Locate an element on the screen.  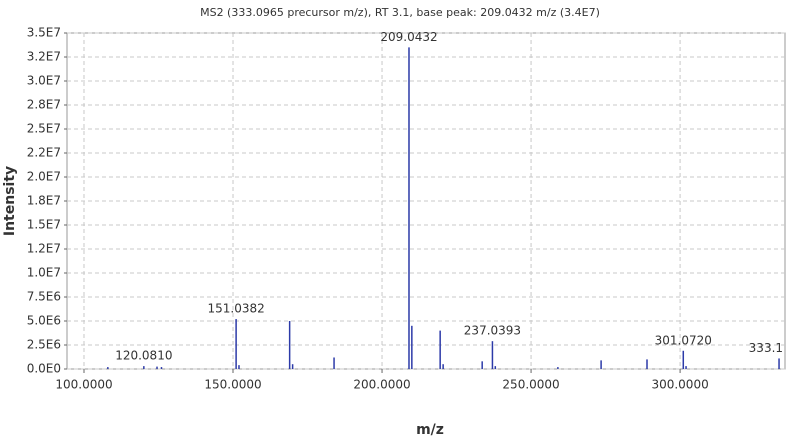
x-tick-label: 150.0000 is located at coordinates (232, 385).